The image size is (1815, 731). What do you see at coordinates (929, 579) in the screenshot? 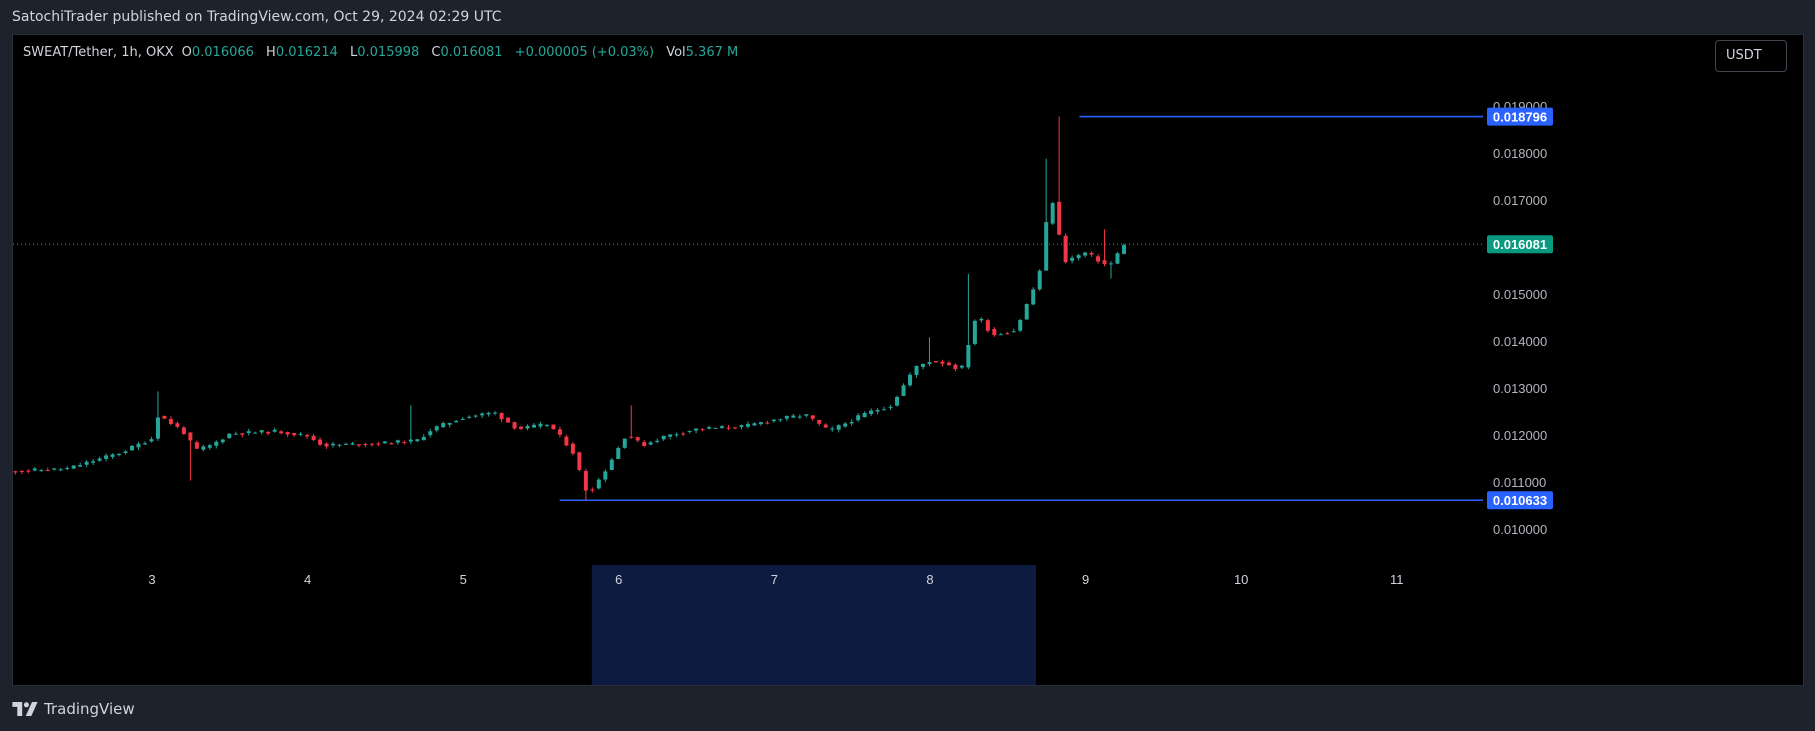
I see `x-tick-label: 8` at bounding box center [929, 579].